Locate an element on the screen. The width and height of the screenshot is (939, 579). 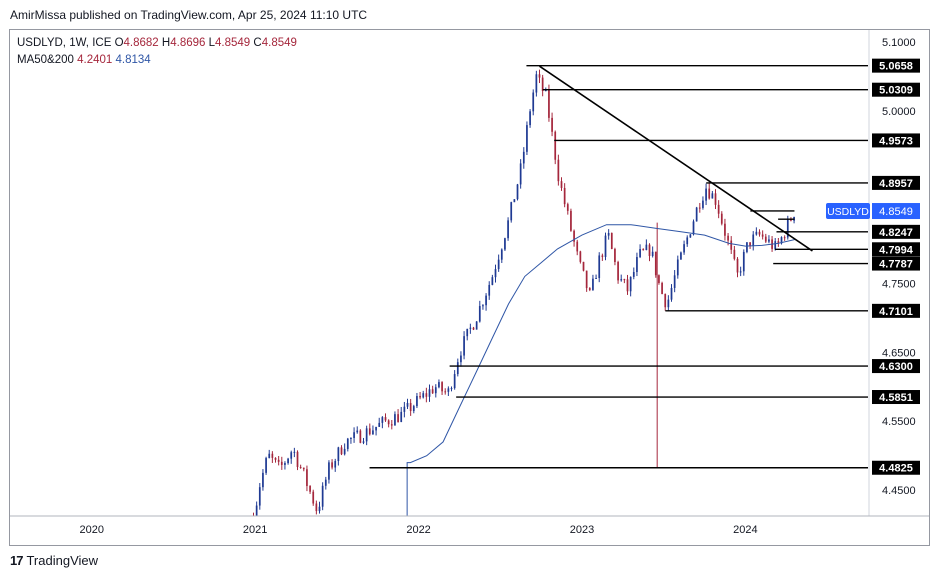
ma-label: MA50&200 is located at coordinates (45, 60).